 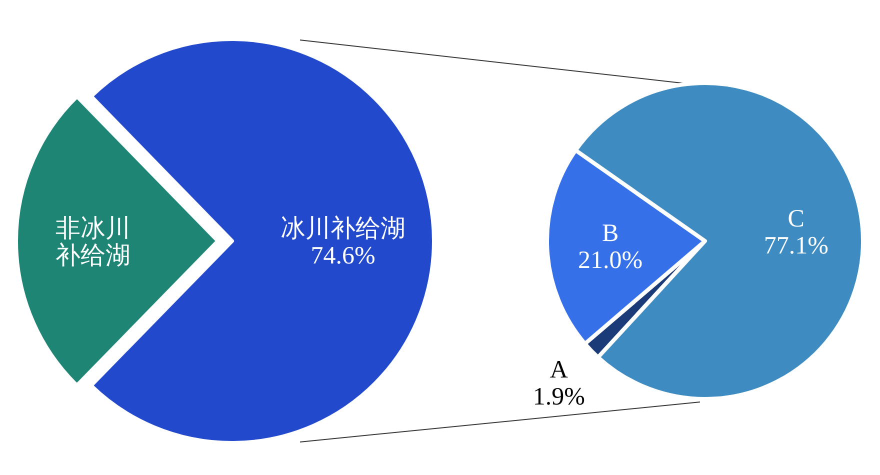 What do you see at coordinates (559, 370) in the screenshot?
I see `slice-label: A` at bounding box center [559, 370].